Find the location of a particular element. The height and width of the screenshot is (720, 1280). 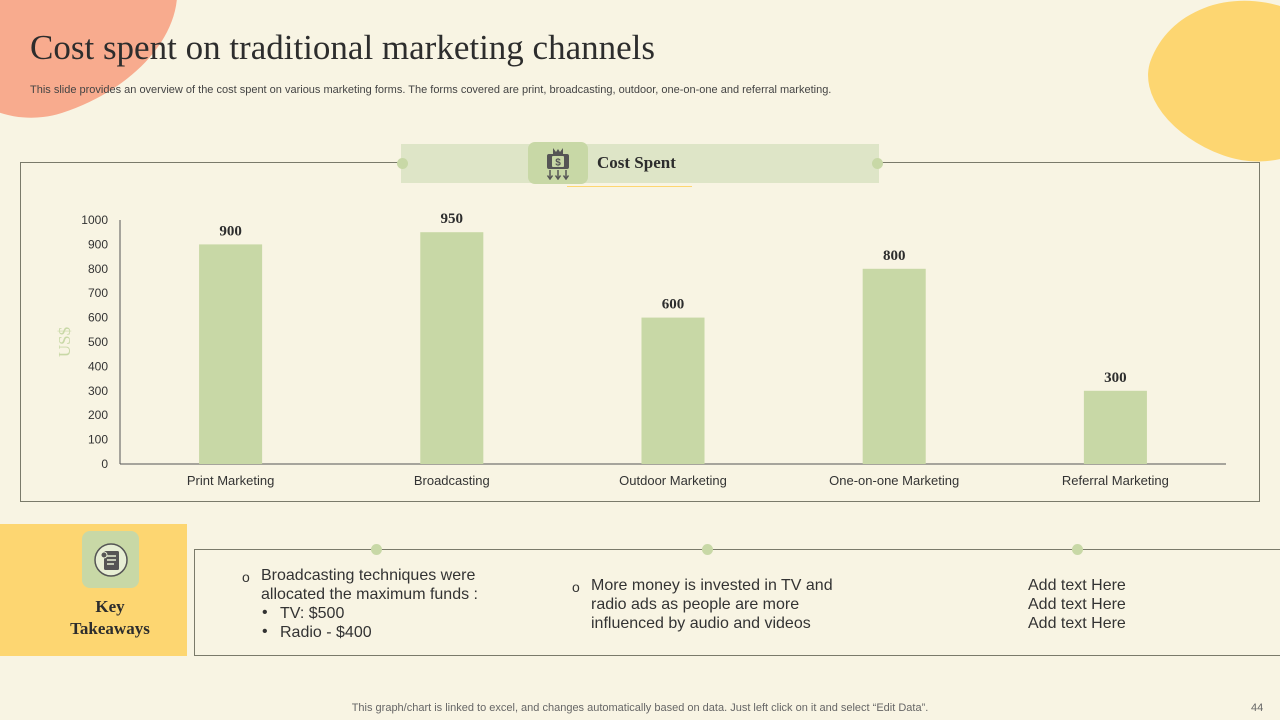

money-bag-icon: $ is located at coordinates (558, 164).